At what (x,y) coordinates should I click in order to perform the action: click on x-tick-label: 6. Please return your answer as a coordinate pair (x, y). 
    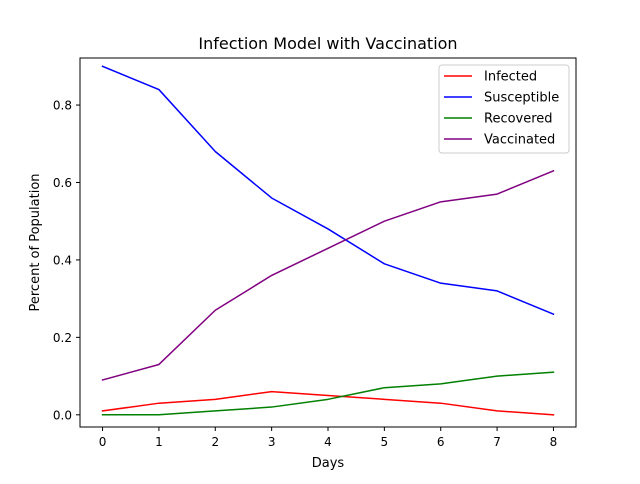
    Looking at the image, I should click on (441, 442).